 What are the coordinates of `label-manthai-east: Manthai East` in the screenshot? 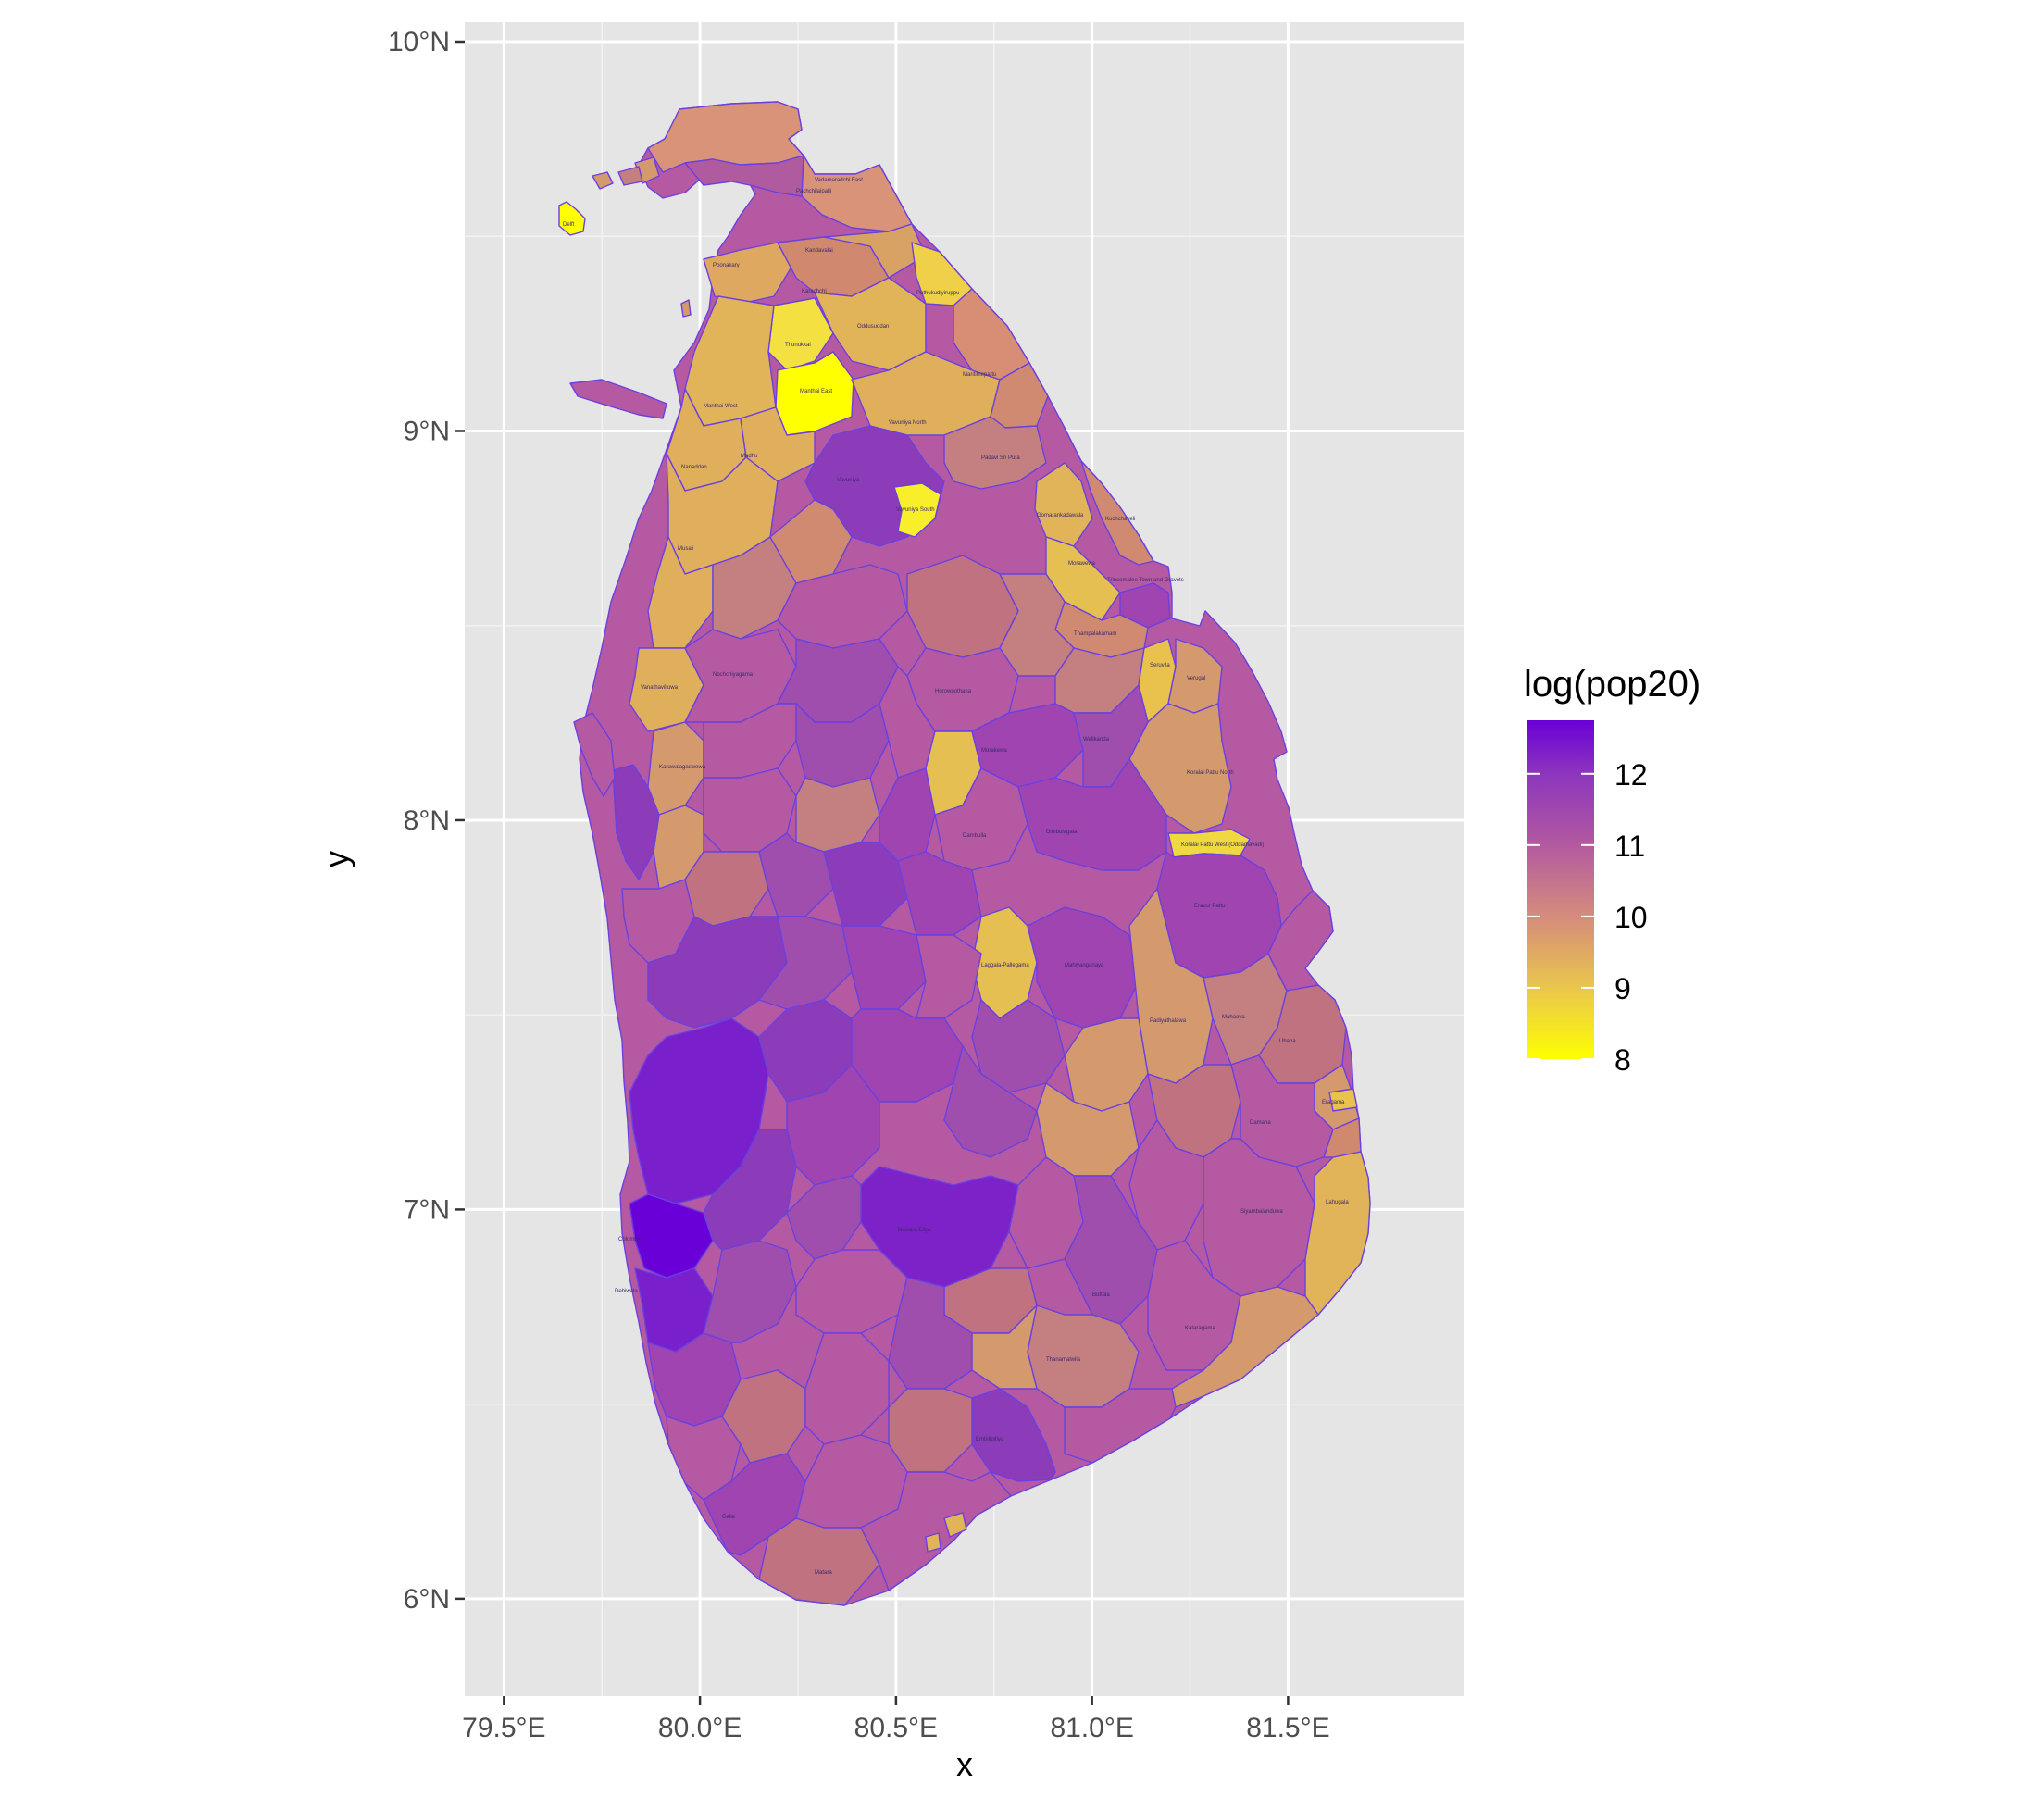 It's located at (816, 391).